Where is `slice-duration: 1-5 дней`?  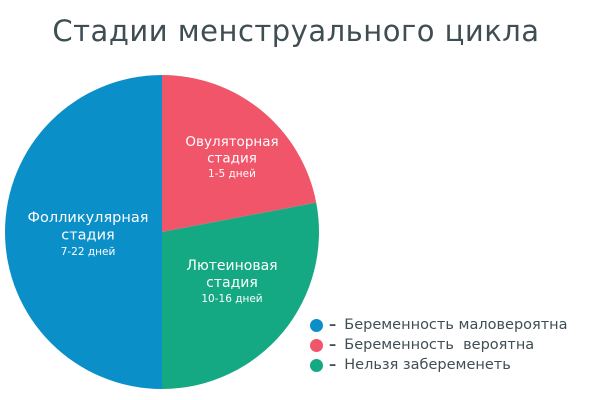
slice-duration: 1-5 дней is located at coordinates (232, 174).